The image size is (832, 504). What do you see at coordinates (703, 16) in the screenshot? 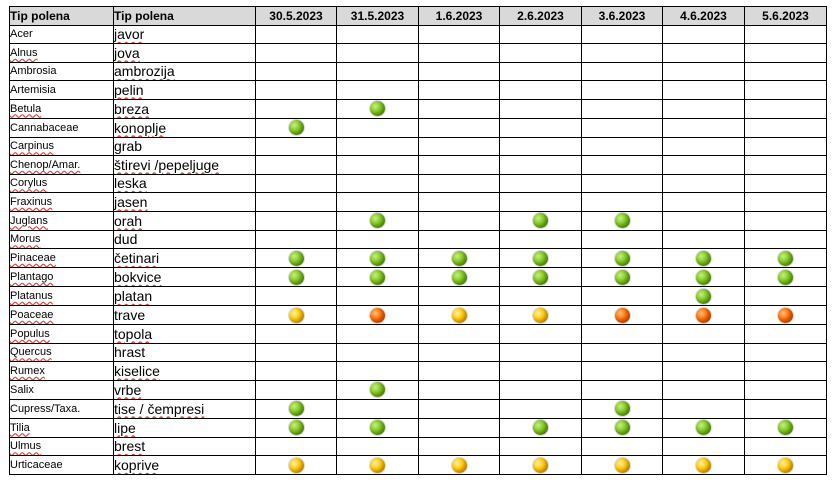
I see `header-date: 4.6.2023` at bounding box center [703, 16].